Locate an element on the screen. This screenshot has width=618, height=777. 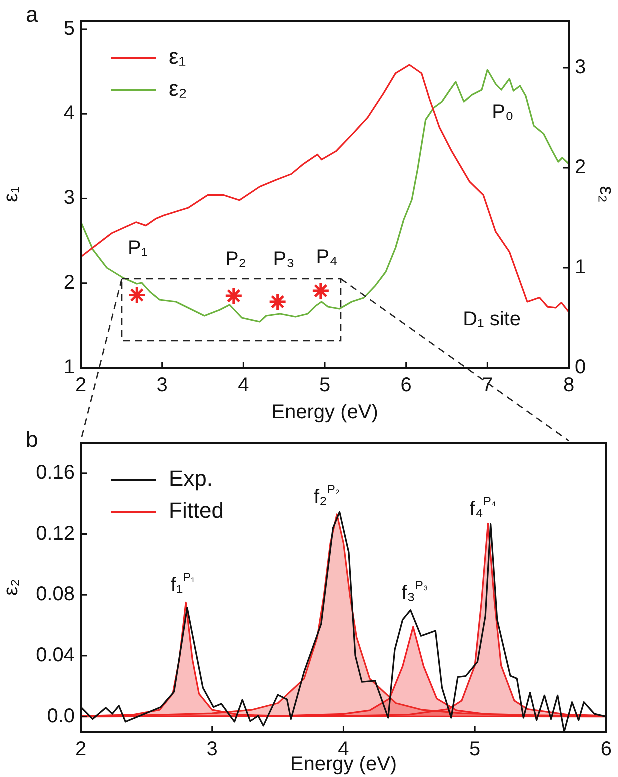
y2-axis-title: ε₂ is located at coordinates (606, 194).